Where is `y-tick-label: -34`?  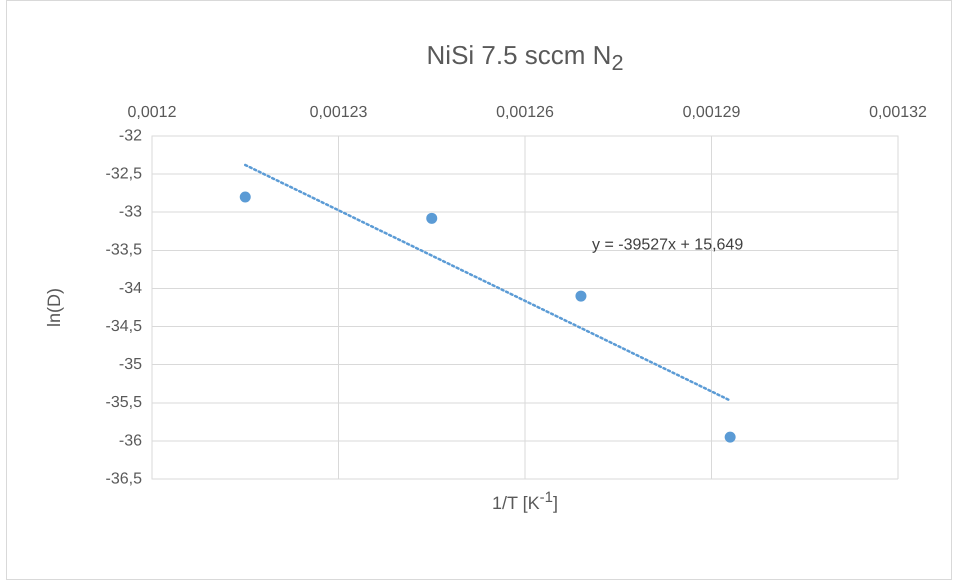
y-tick-label: -34 is located at coordinates (130, 288).